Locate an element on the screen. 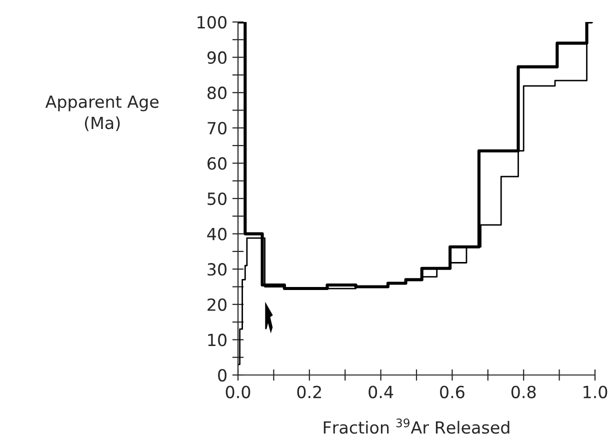 Image resolution: width=615 pixels, height=444 pixels. x-tick-label: 1.0 is located at coordinates (596, 392).